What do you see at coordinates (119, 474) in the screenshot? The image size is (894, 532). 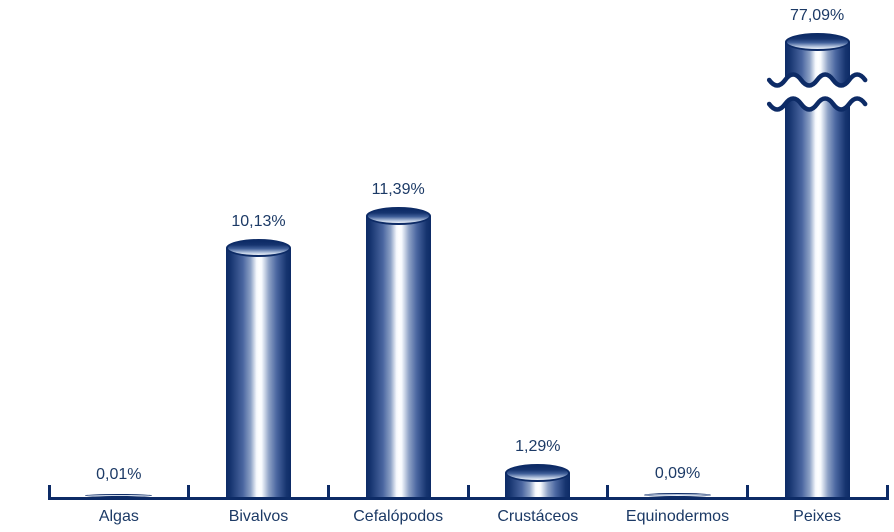 I see `value-label-algas: 0,01%` at bounding box center [119, 474].